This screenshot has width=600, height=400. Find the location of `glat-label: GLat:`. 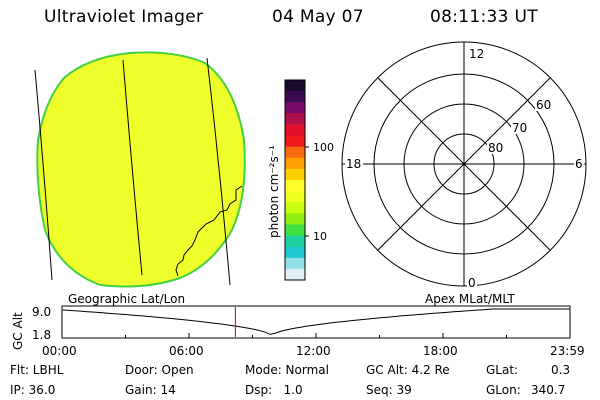

glat-label: GLat: is located at coordinates (502, 370).